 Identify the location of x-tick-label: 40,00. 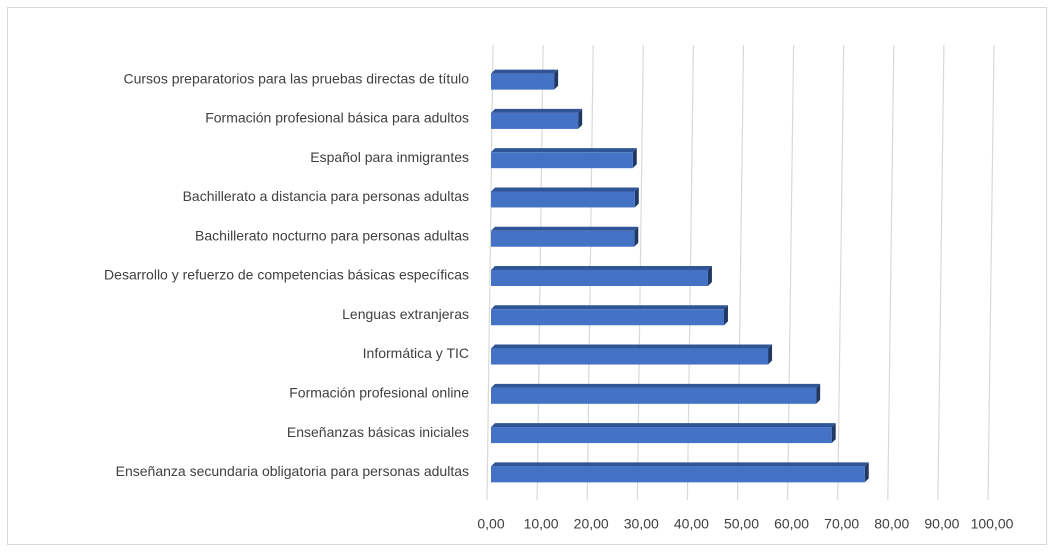
(691, 524).